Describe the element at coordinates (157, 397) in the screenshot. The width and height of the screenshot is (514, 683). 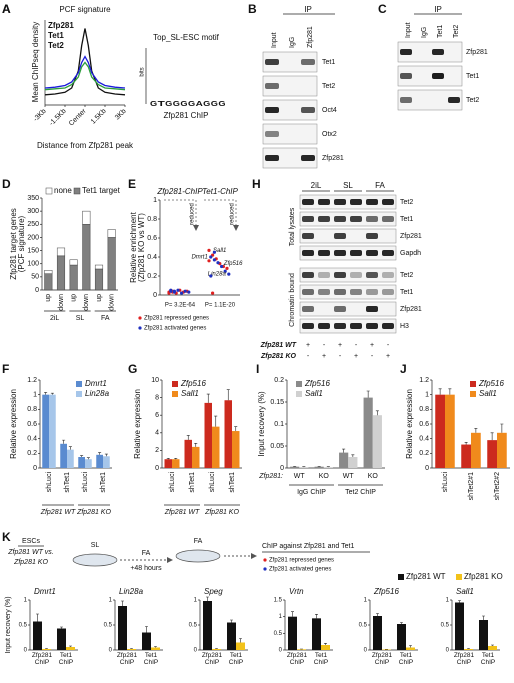
I see `y-tick-label: 8` at that location.